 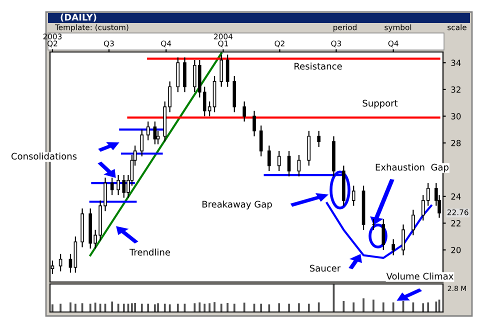 I want to click on y-tick-label: 34, so click(x=456, y=63).